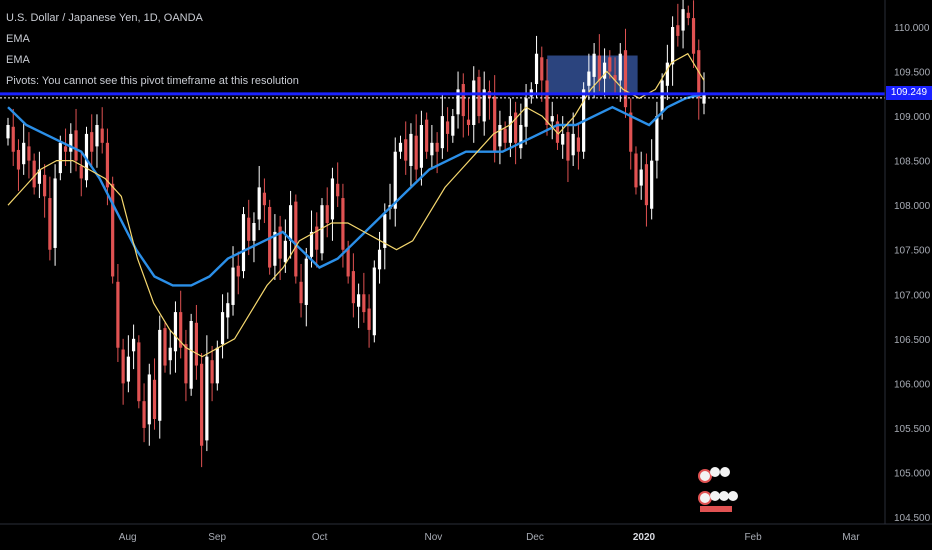  I want to click on legend-ema-2: EMA, so click(18, 60).